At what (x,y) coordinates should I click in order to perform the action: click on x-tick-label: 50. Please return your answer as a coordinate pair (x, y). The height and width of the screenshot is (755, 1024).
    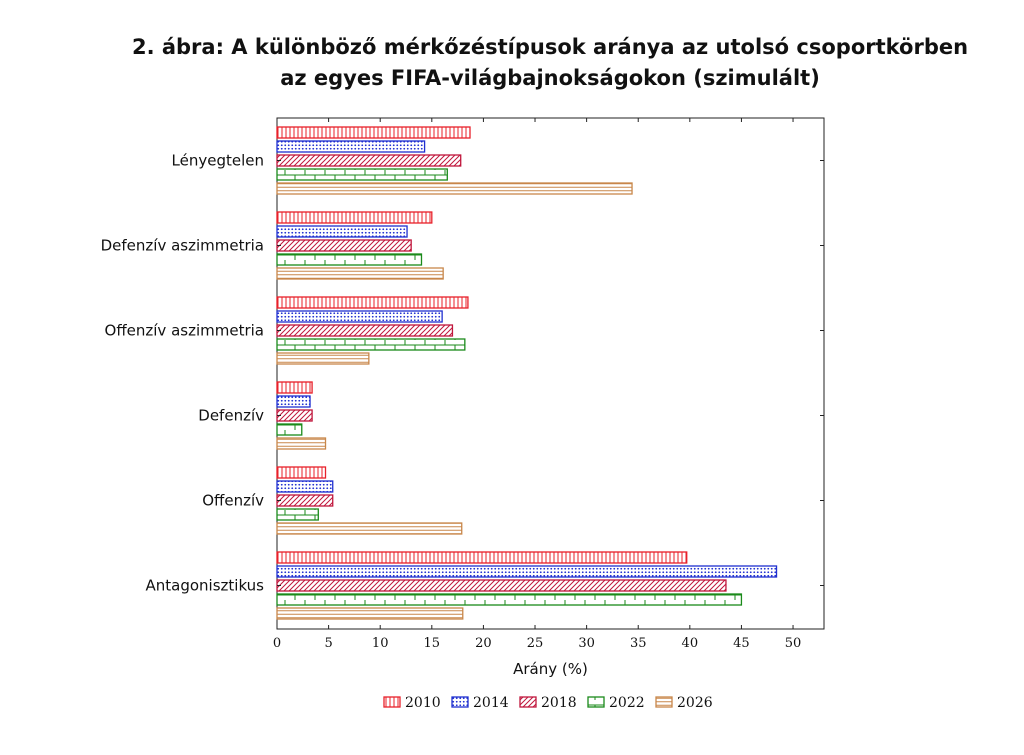
    Looking at the image, I should click on (793, 643).